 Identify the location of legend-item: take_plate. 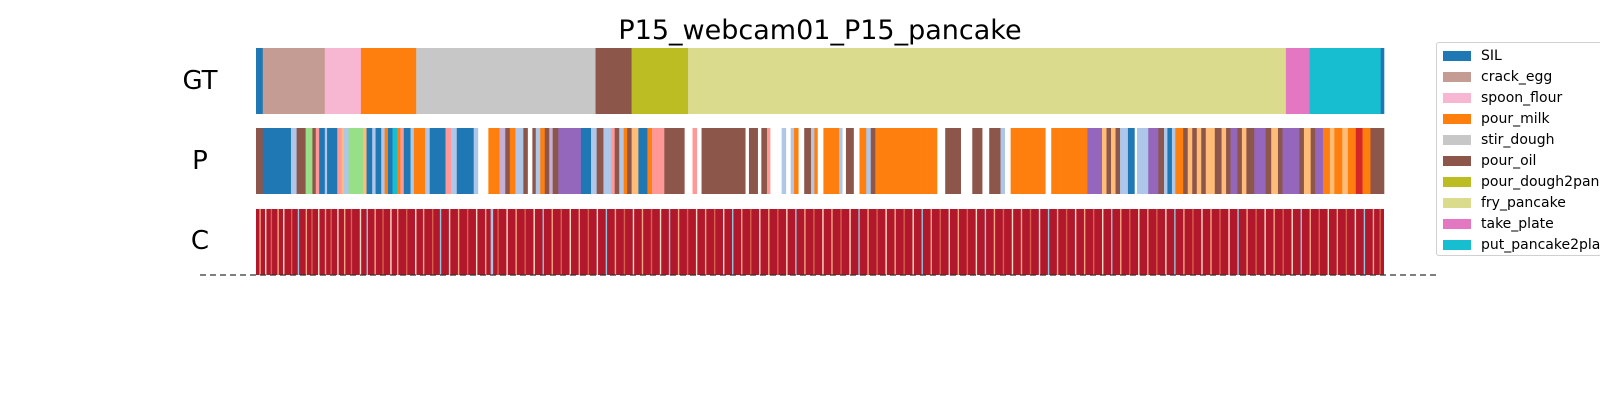
(1495, 224).